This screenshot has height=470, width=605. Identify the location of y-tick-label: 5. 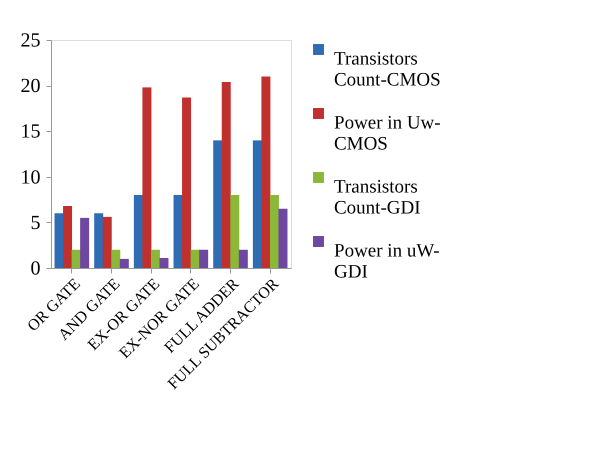
(35, 223).